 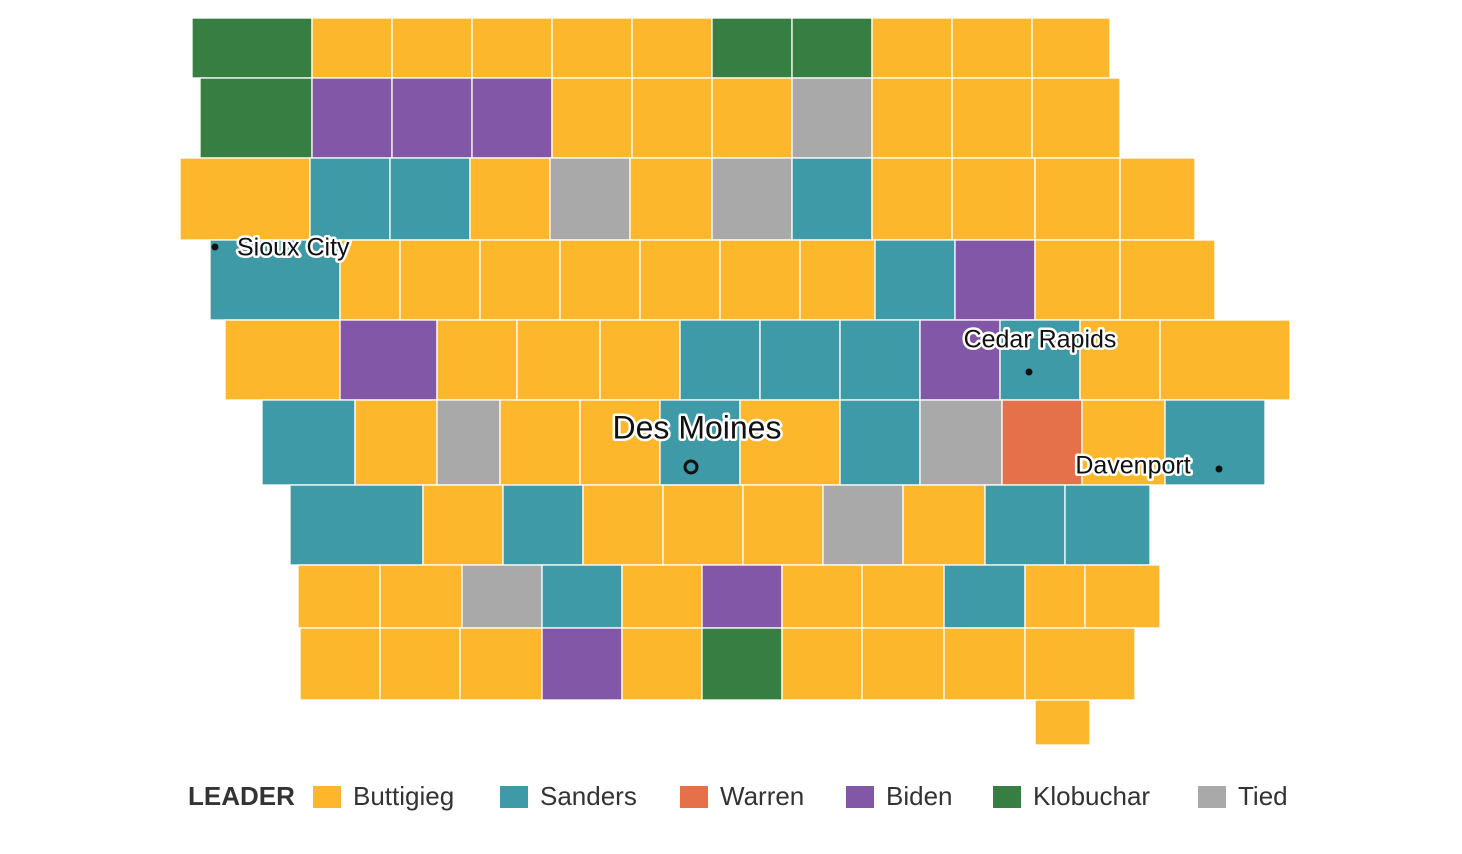 I want to click on legend-title: LEADER, so click(x=241, y=796).